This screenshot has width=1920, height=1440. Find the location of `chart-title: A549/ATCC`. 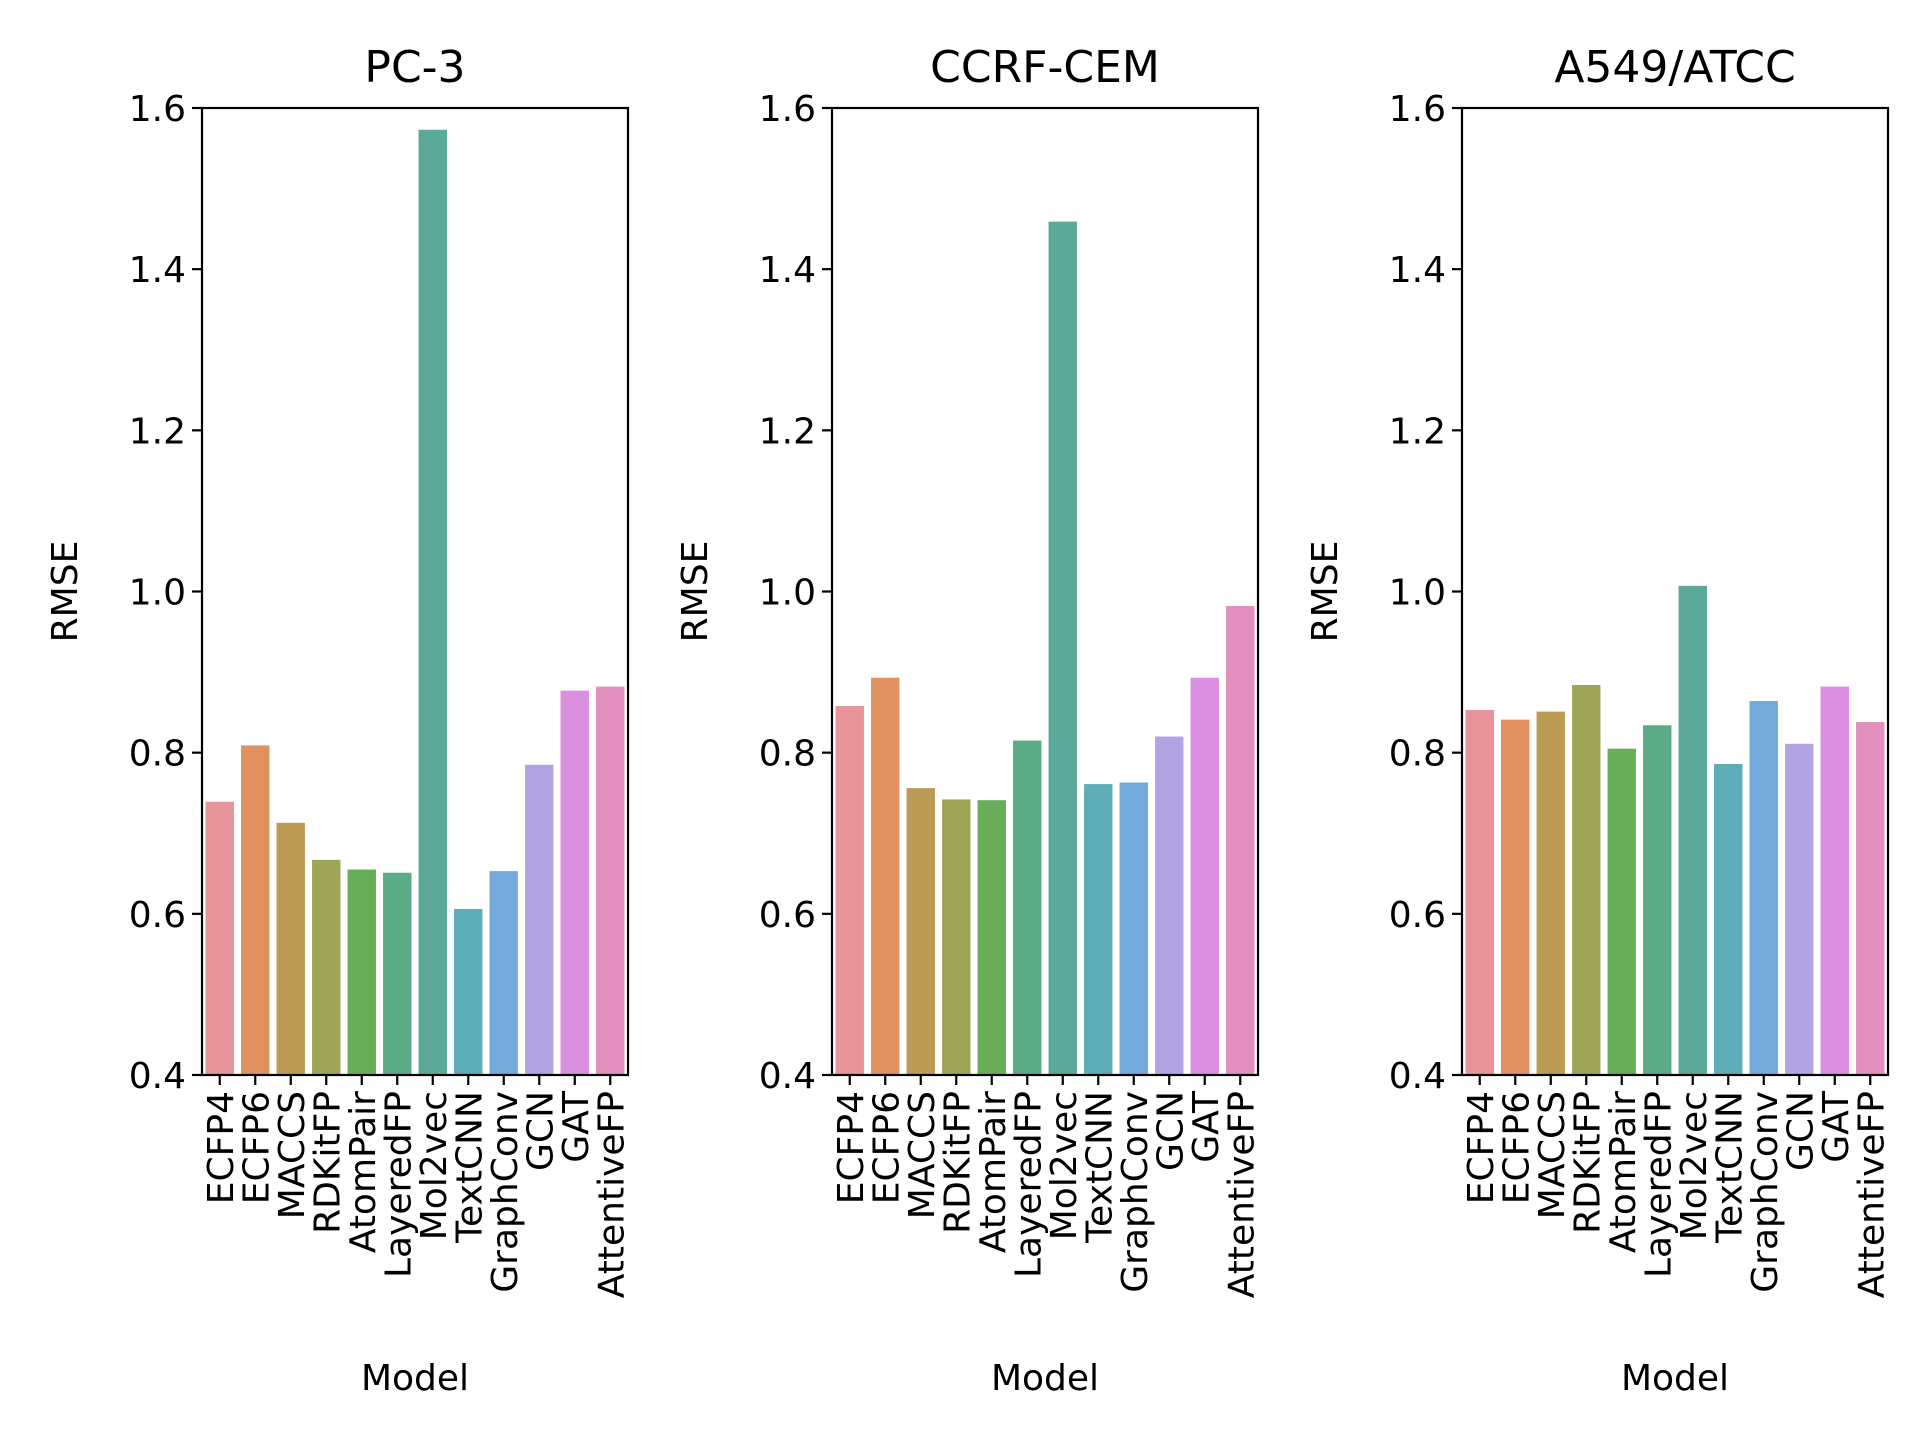

chart-title: A549/ATCC is located at coordinates (1674, 67).